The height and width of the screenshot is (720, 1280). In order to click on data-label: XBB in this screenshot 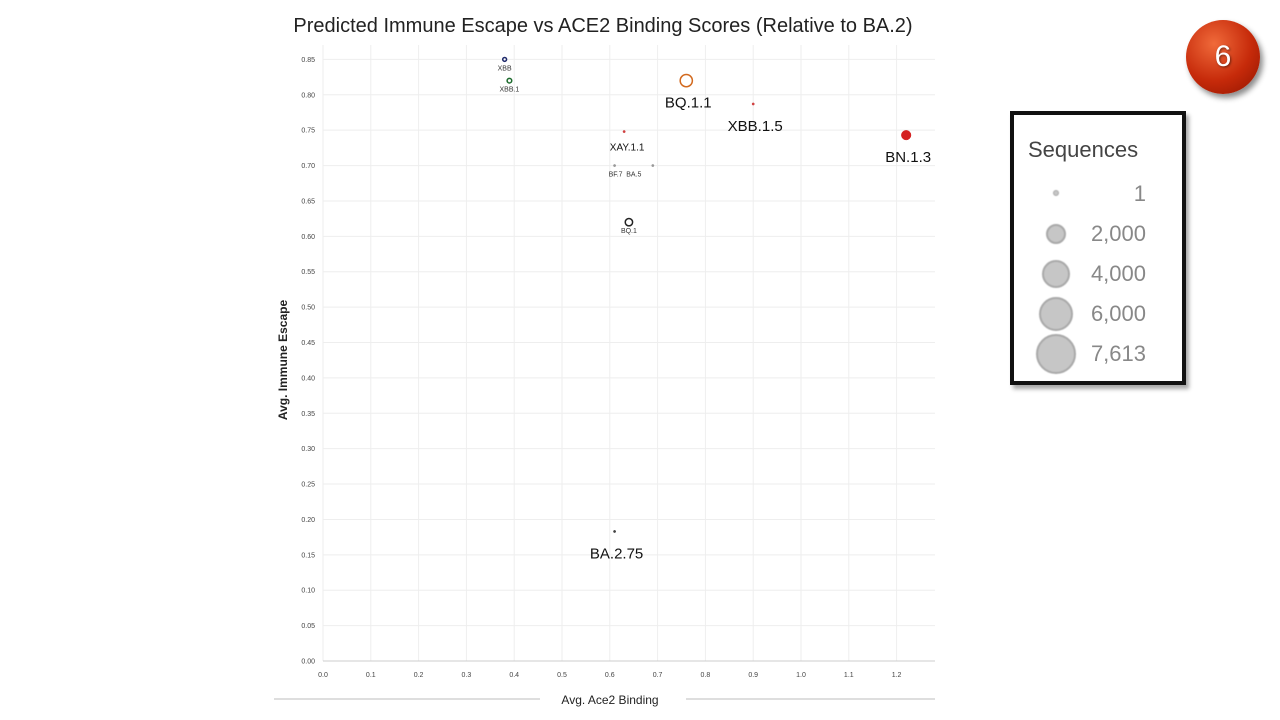, I will do `click(505, 68)`.